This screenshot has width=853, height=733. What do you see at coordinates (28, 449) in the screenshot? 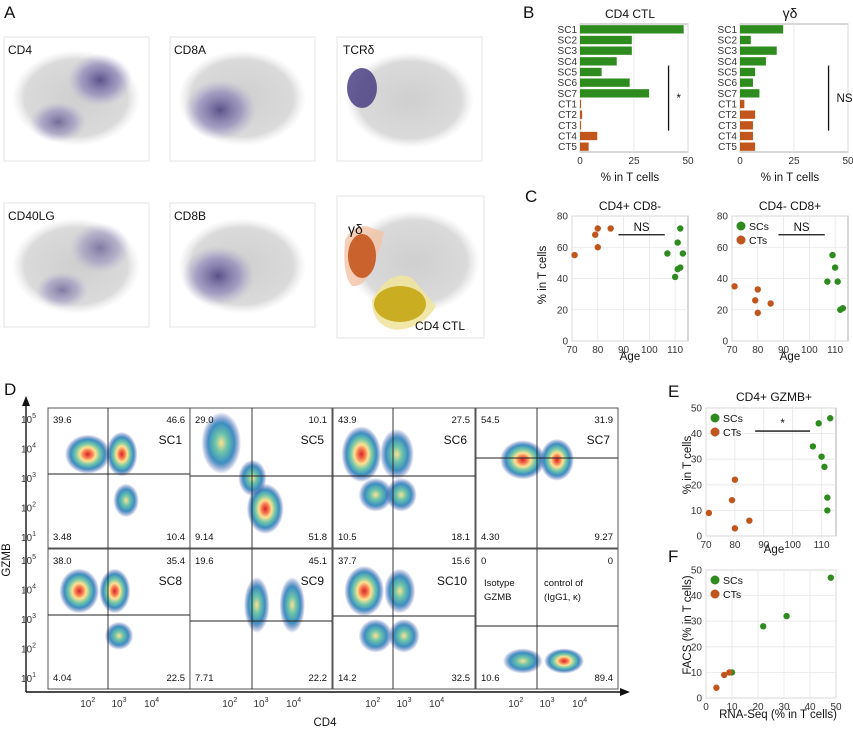
I see `y-log-tick-label: 10⁴` at bounding box center [28, 449].